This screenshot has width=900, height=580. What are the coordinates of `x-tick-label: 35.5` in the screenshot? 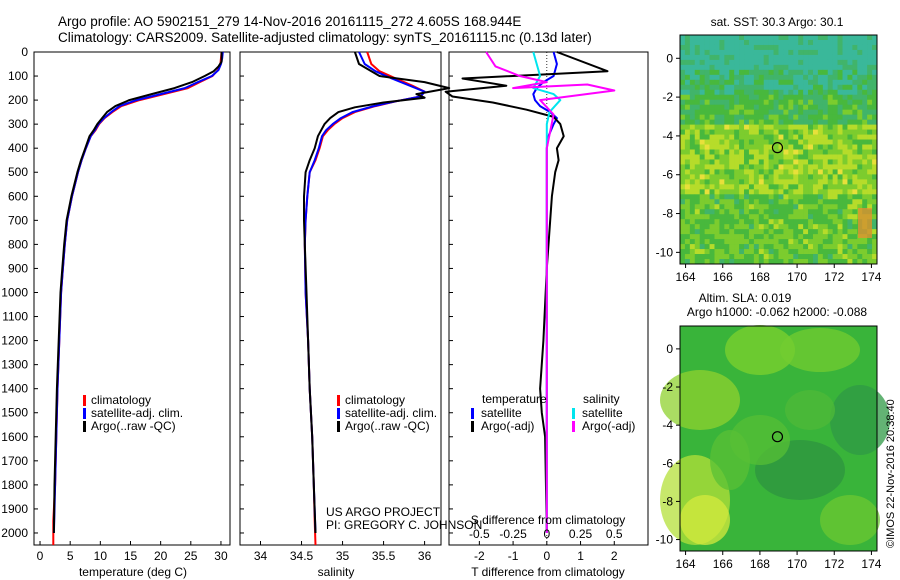 It's located at (384, 556).